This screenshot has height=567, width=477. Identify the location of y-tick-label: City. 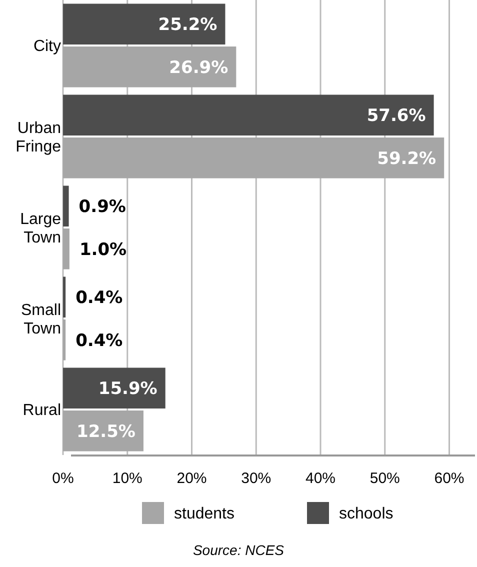
(47, 47).